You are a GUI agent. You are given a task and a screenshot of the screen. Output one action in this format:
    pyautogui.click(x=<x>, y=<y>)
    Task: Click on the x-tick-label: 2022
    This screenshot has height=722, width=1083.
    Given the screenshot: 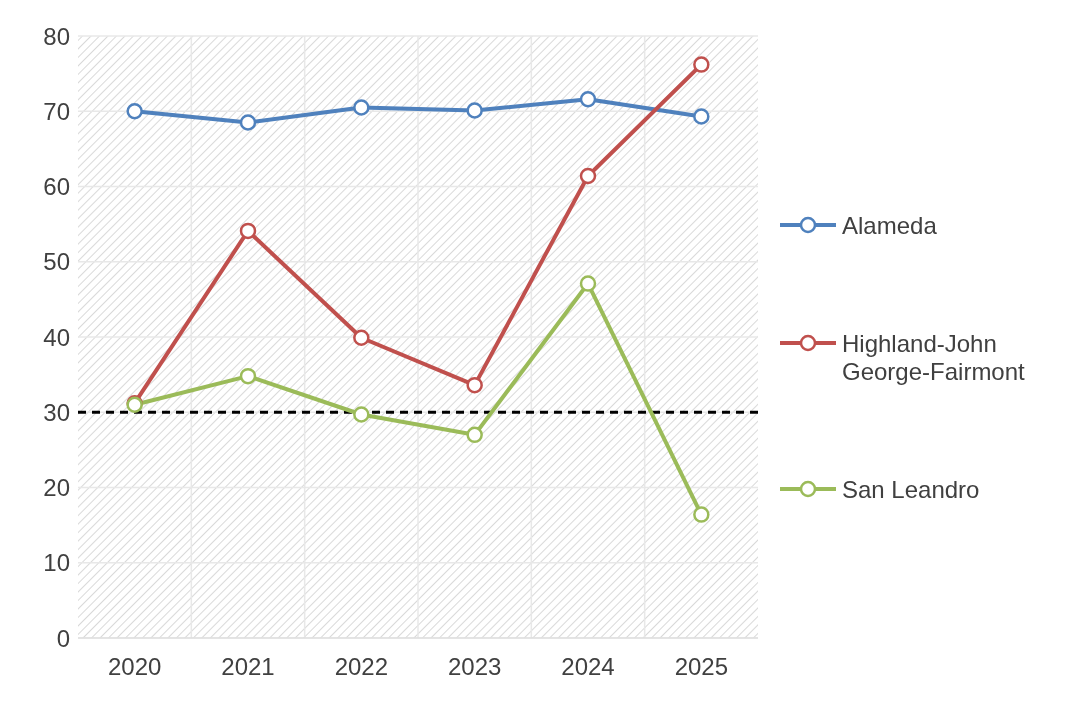 What is the action you would take?
    pyautogui.click(x=361, y=667)
    